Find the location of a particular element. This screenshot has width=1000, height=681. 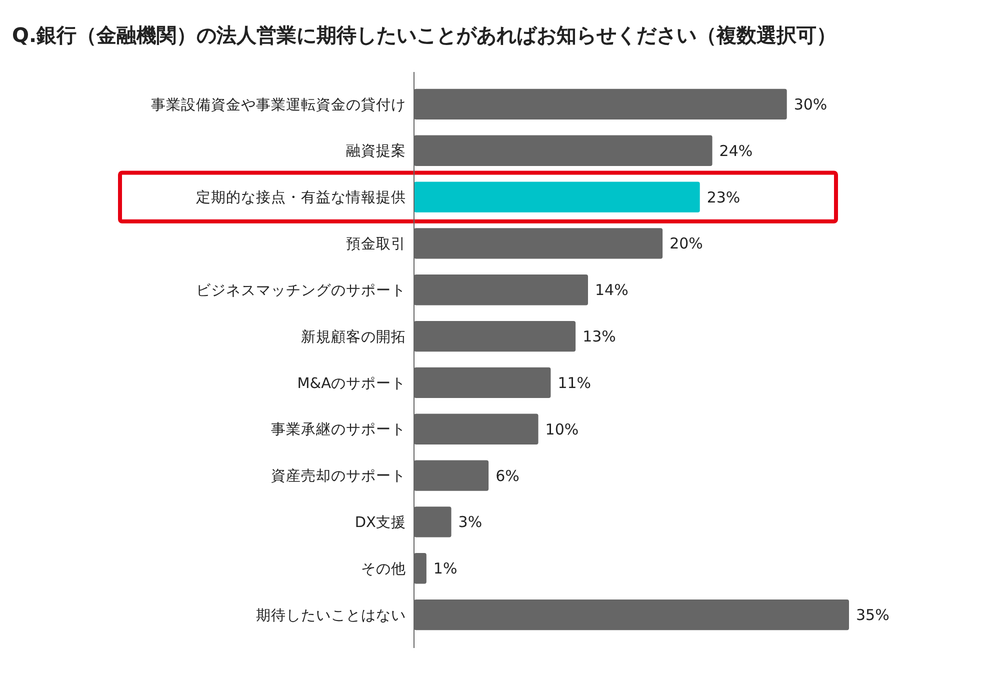

data-label: 6% is located at coordinates (508, 475).